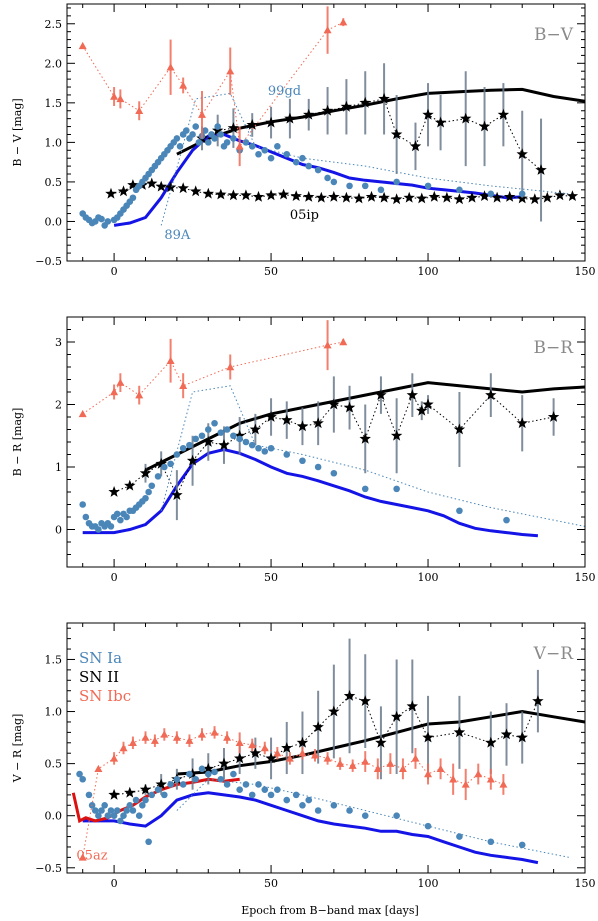  I want to click on y-tick-label: 3, so click(58, 342).